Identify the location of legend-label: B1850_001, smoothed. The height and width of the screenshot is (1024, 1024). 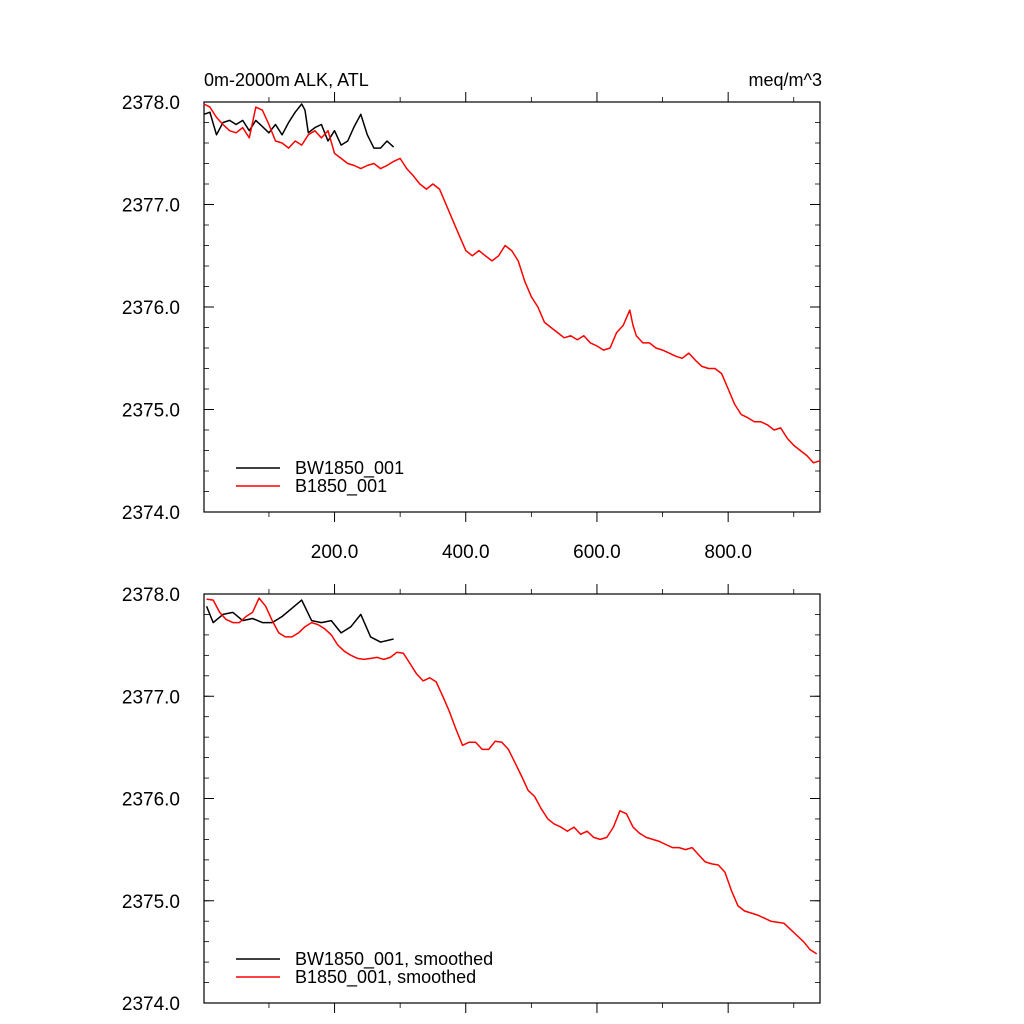
(385, 977).